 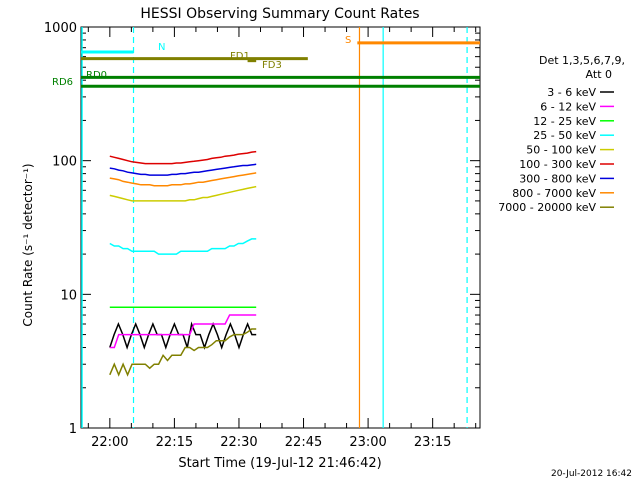 I want to click on flag-label-rd0: RD0, so click(x=96, y=75).